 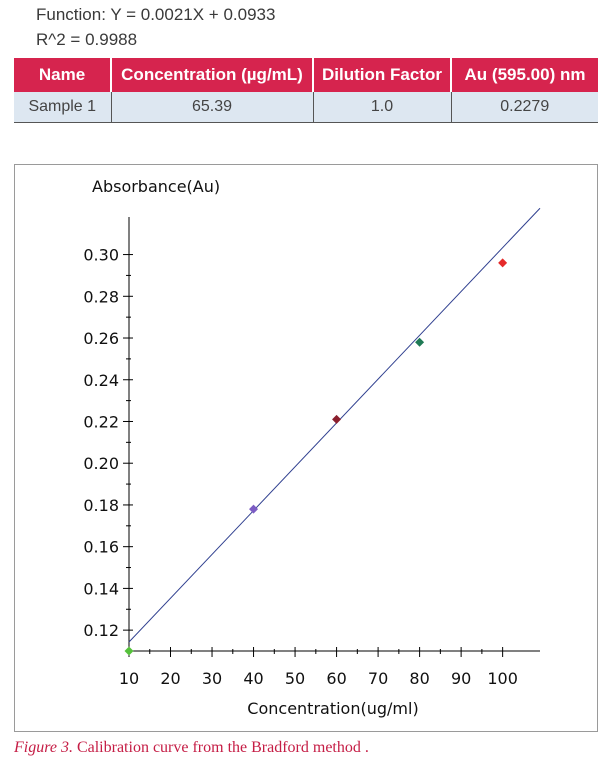 What do you see at coordinates (43, 747) in the screenshot?
I see `figure-label: Figure 3.` at bounding box center [43, 747].